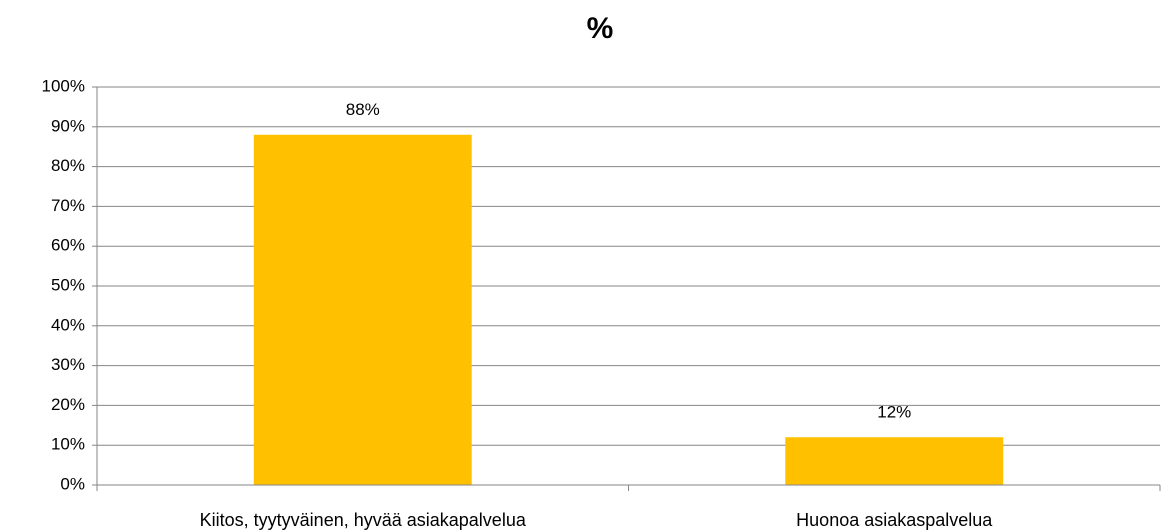 Image resolution: width=1162 pixels, height=530 pixels. Describe the element at coordinates (68, 125) in the screenshot. I see `y-tick-label: 90%` at that location.